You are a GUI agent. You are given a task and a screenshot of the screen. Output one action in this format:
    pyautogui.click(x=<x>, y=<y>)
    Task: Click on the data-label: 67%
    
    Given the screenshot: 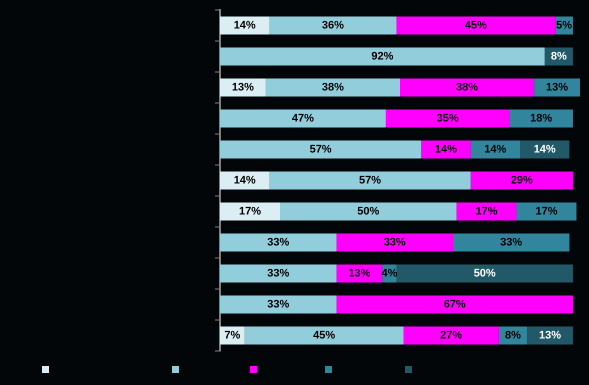 What is the action you would take?
    pyautogui.click(x=455, y=304)
    